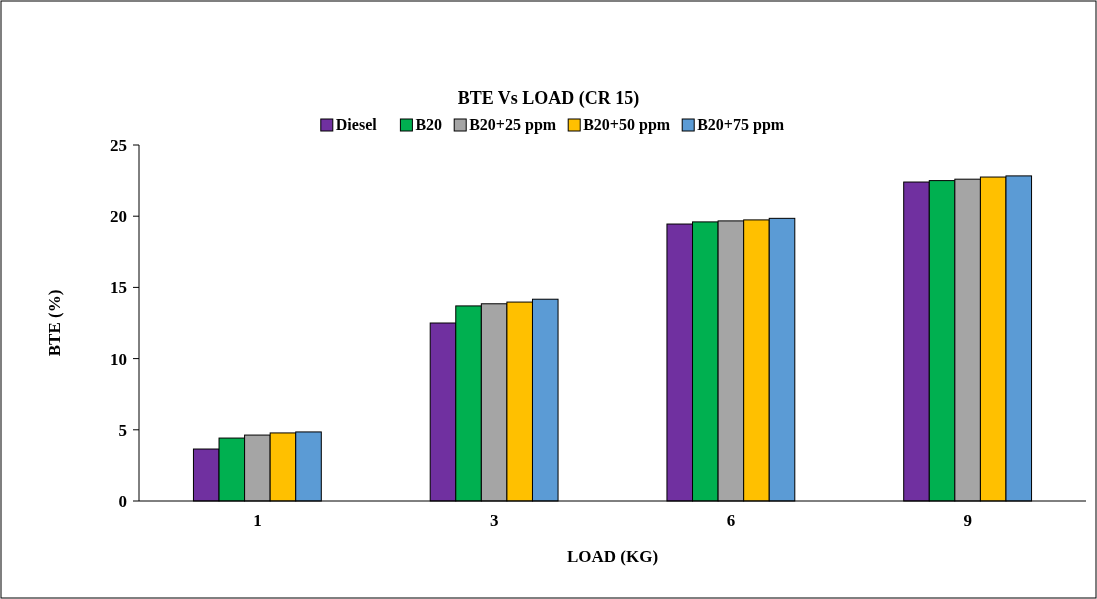 The height and width of the screenshot is (599, 1097). I want to click on legend-label: B20+50 ppm, so click(627, 125).